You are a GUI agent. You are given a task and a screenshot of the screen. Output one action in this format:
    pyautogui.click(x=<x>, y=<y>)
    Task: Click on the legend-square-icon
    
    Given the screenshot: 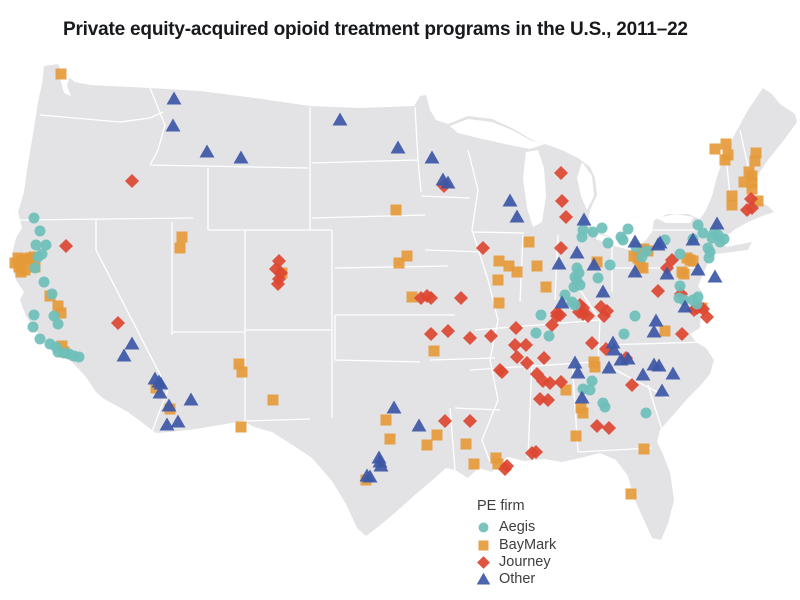 What is the action you would take?
    pyautogui.click(x=483, y=545)
    